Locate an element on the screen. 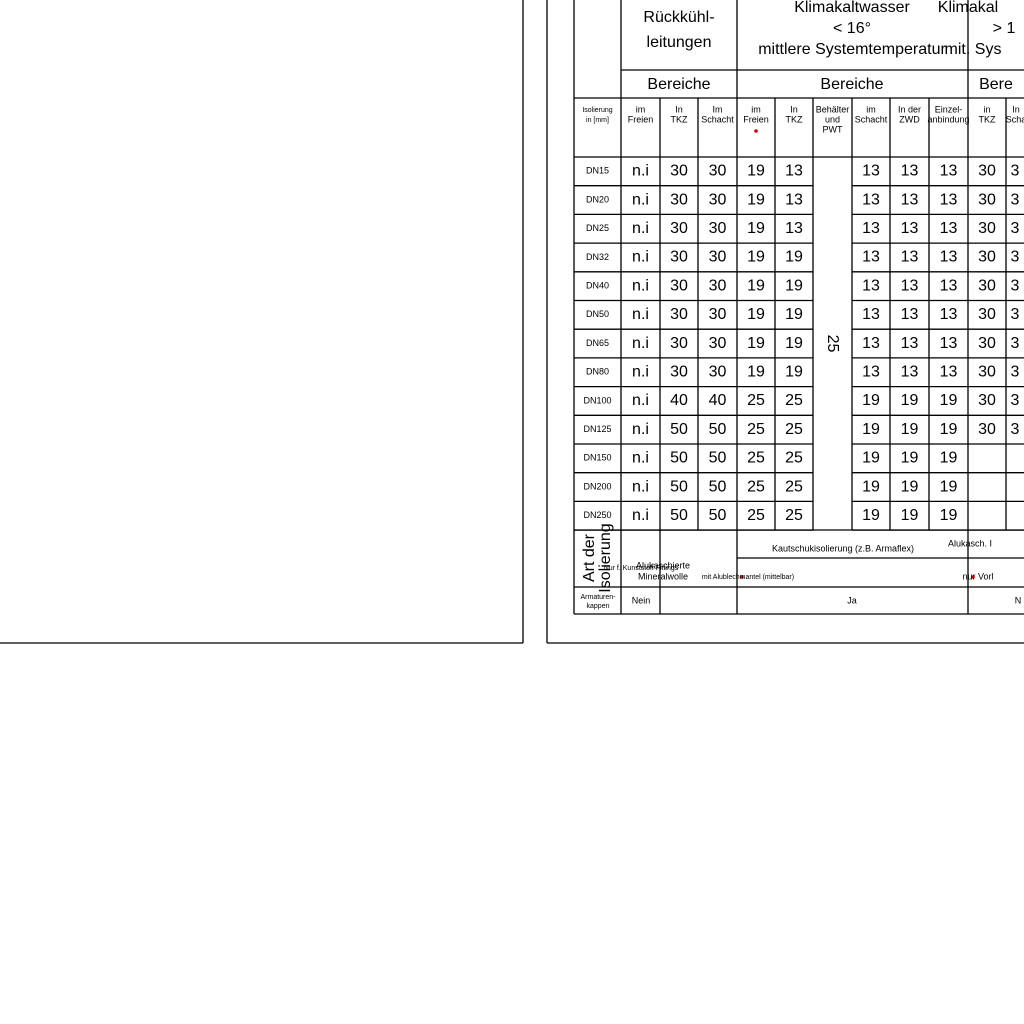  cell-text: 40 is located at coordinates (718, 400).